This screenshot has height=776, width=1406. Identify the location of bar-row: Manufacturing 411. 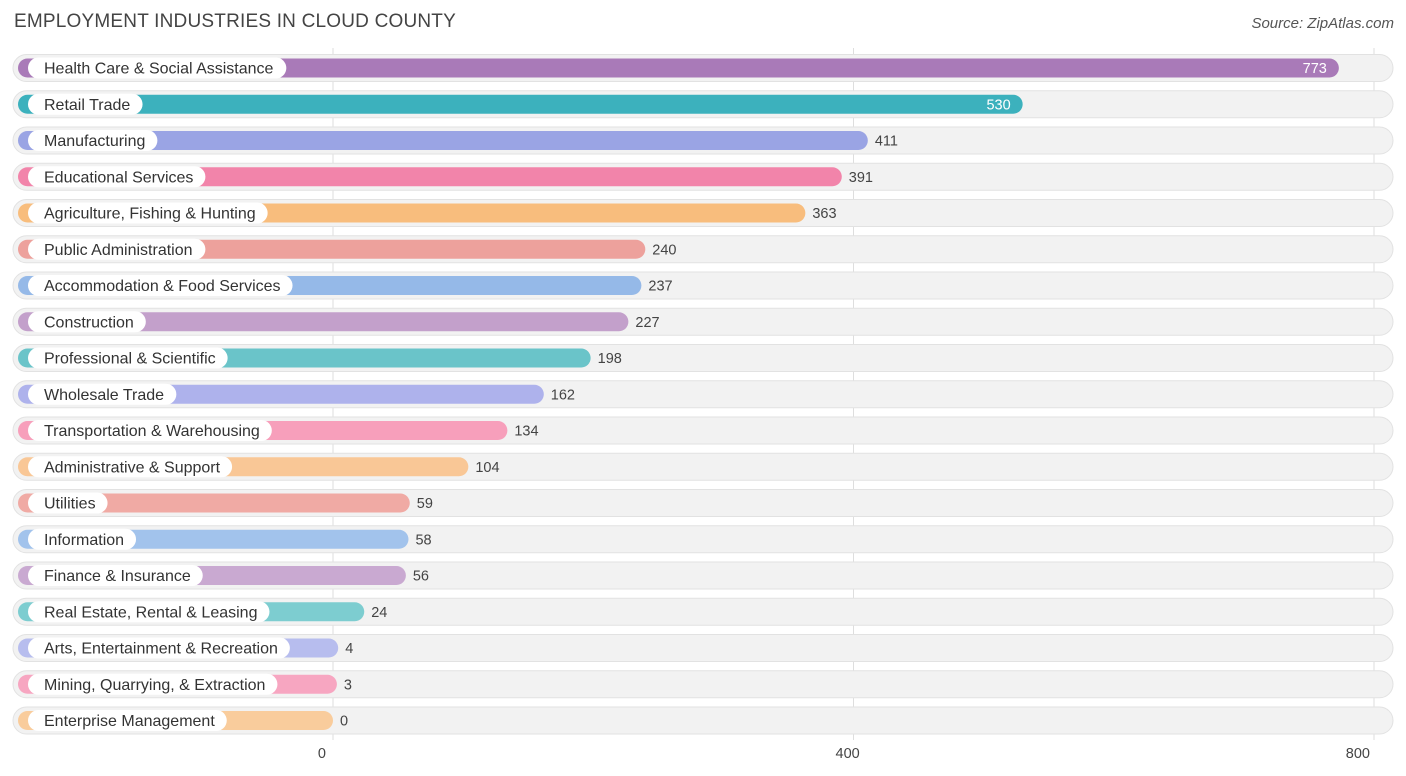
(703, 140).